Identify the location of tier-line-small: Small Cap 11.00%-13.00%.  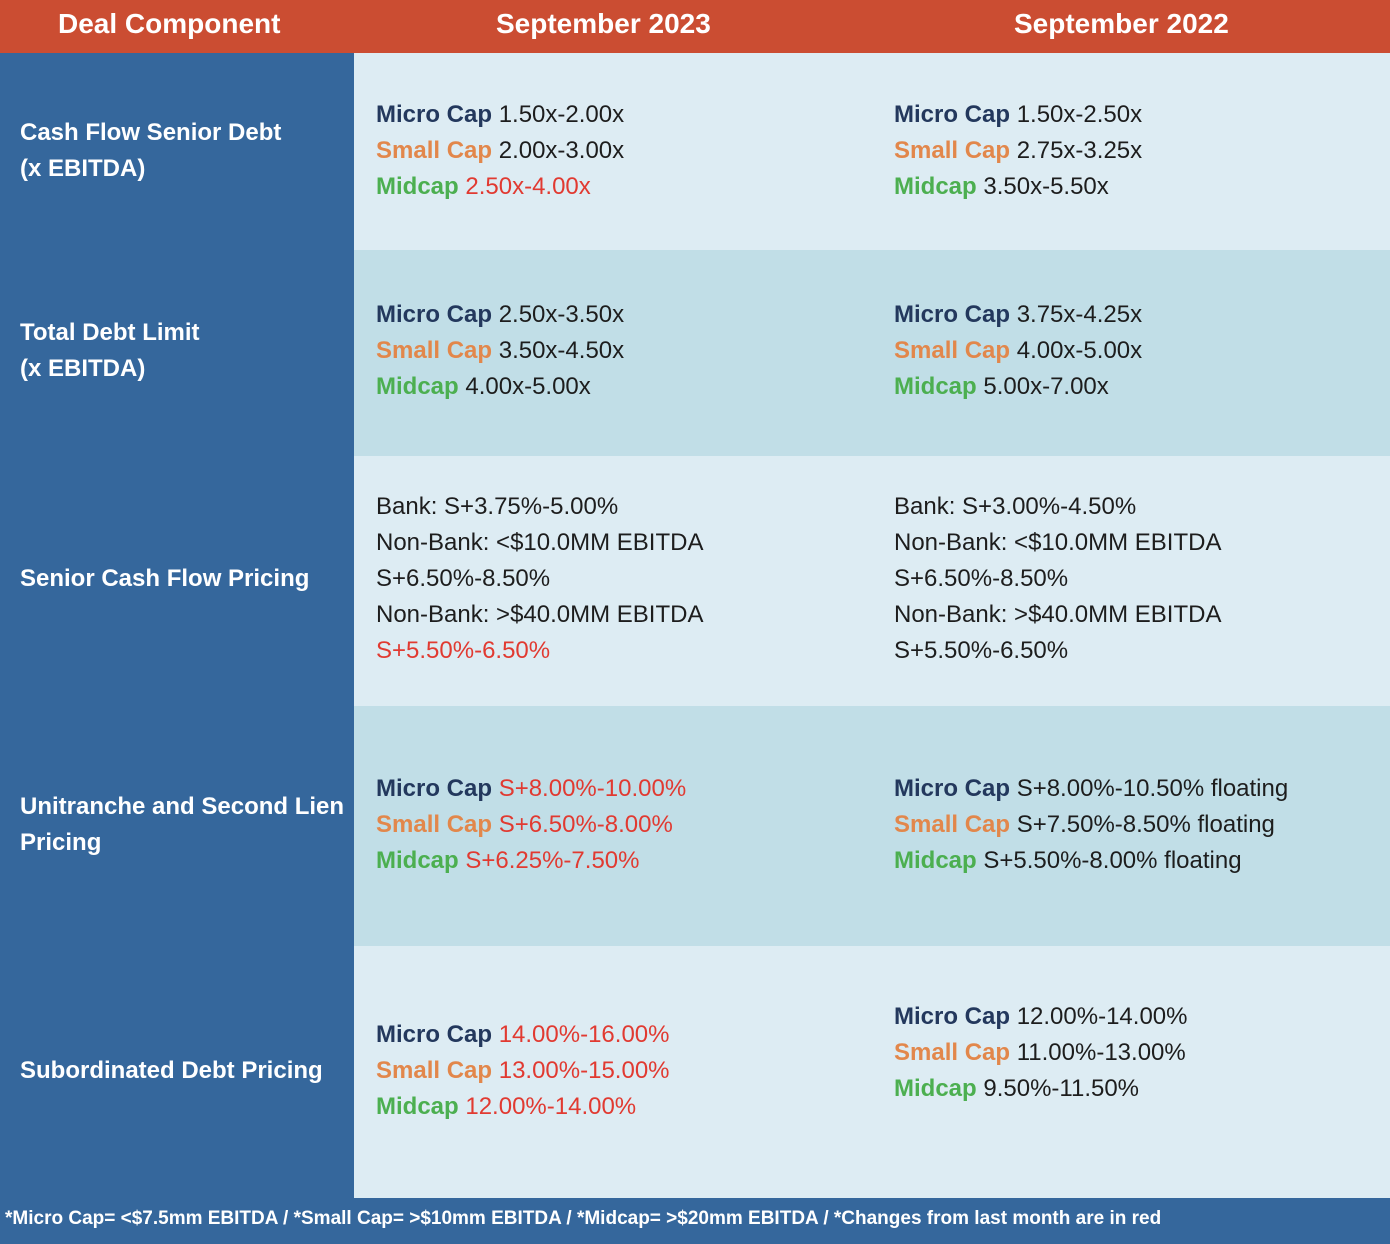
(1040, 1053).